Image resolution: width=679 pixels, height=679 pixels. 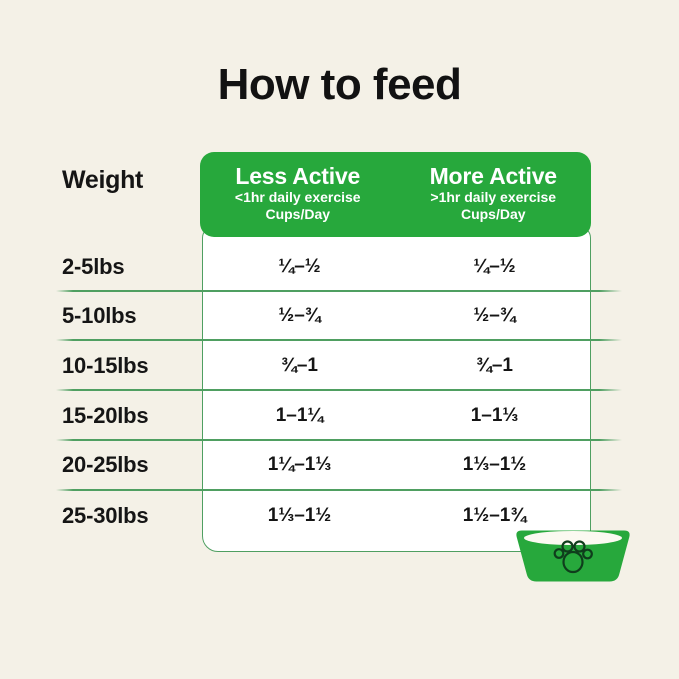 What do you see at coordinates (339, 465) in the screenshot?
I see `table-row: 20-25lbs 1¼–1⅓ 1⅓–1½` at bounding box center [339, 465].